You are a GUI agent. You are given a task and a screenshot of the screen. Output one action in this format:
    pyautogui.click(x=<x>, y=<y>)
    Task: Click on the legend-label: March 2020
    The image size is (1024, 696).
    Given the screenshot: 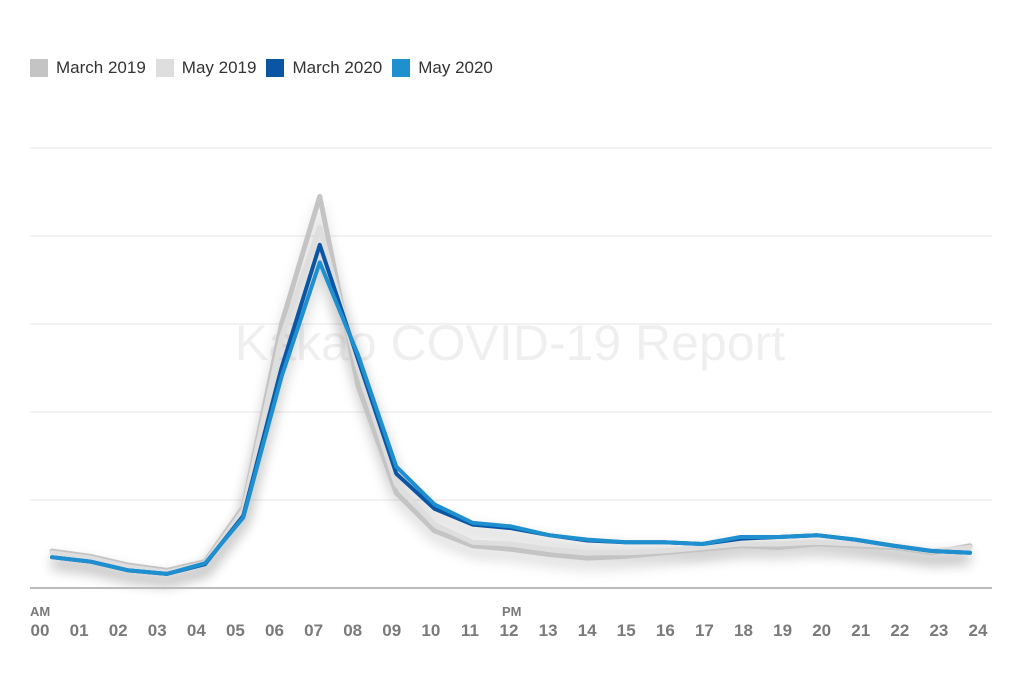 What is the action you would take?
    pyautogui.click(x=337, y=67)
    